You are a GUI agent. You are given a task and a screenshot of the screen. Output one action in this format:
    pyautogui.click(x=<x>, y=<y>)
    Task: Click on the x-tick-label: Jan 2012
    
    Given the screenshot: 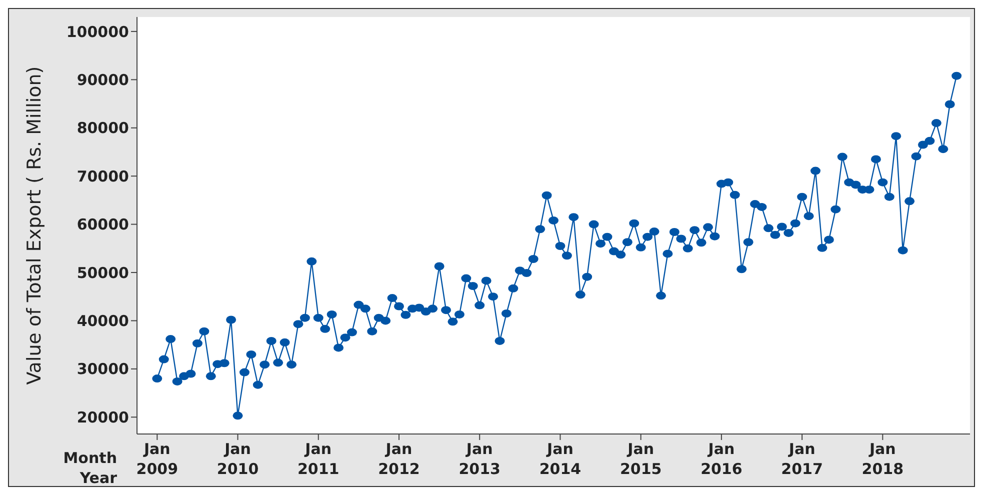 What is the action you would take?
    pyautogui.click(x=399, y=459)
    